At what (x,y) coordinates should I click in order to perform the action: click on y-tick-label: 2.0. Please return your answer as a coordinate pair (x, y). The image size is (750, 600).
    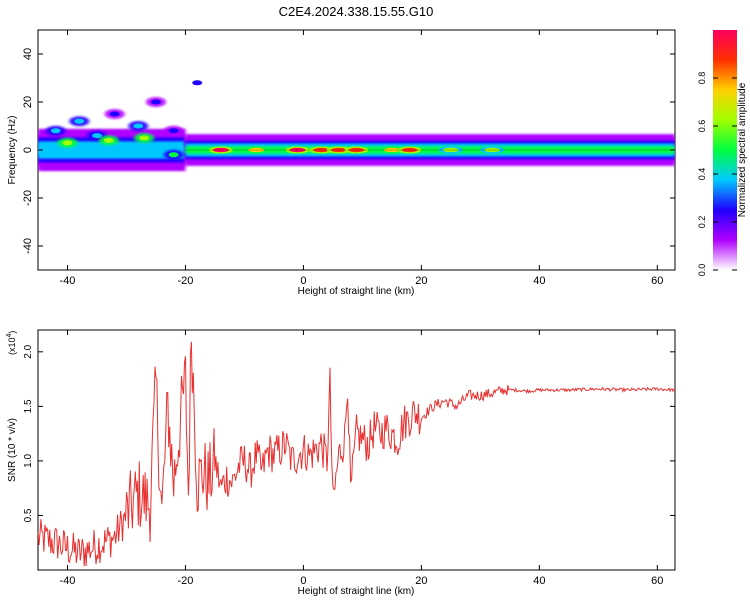
    Looking at the image, I should click on (28, 351).